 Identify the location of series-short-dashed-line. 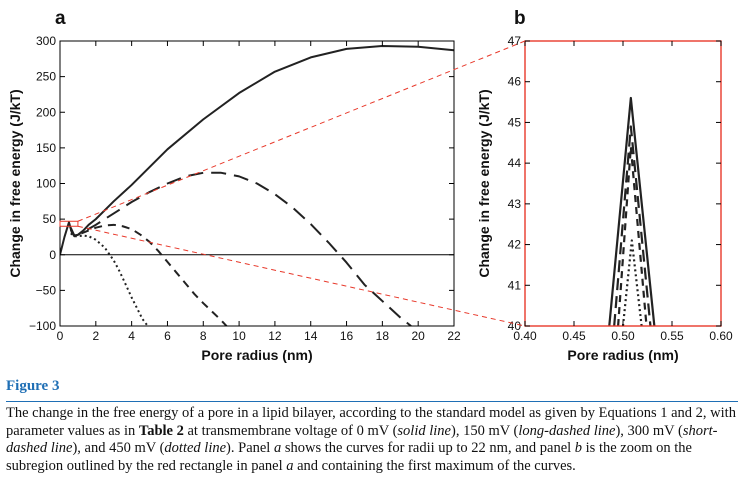
(148, 274).